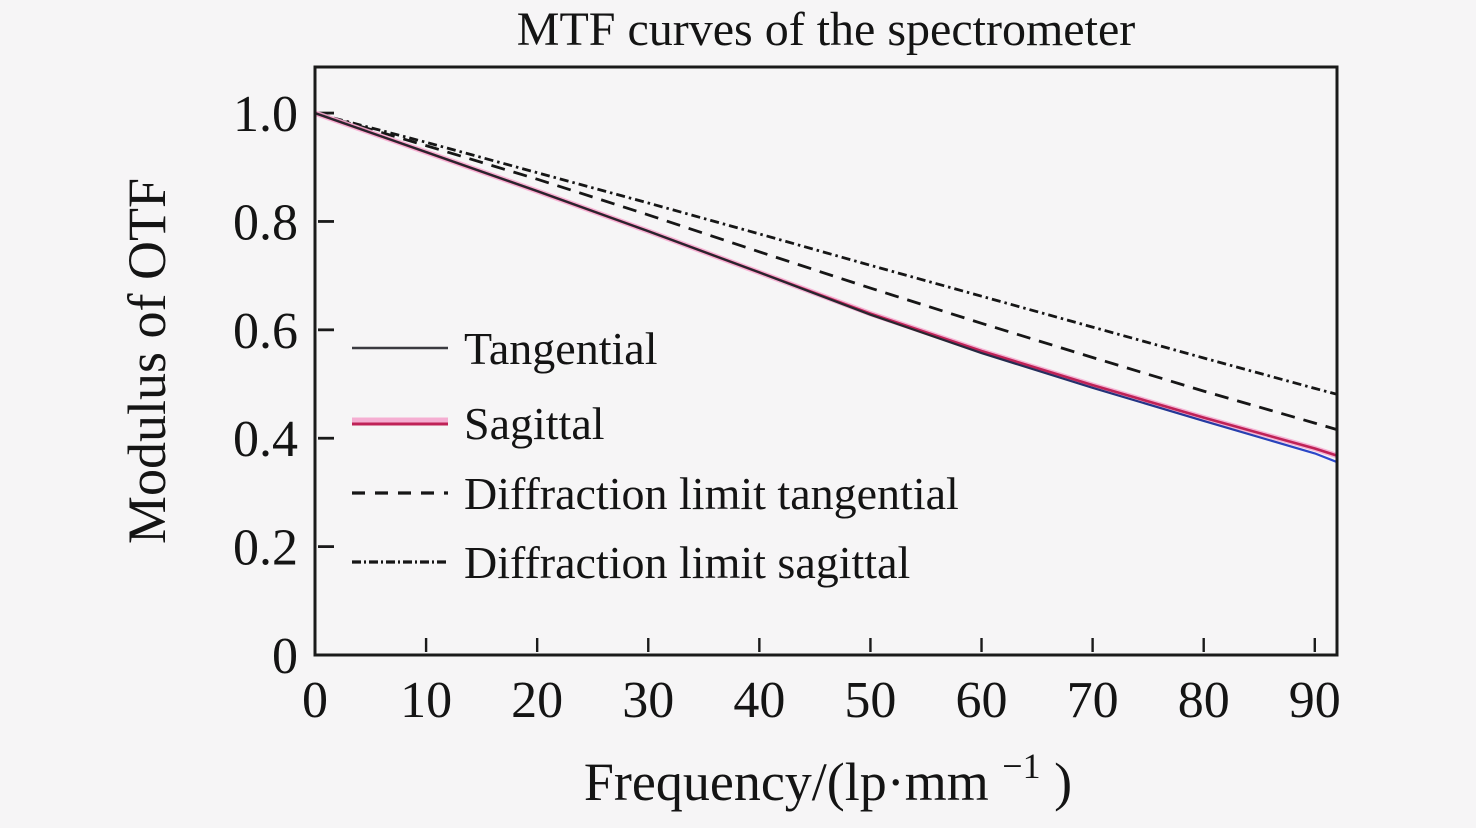 The width and height of the screenshot is (1476, 828). What do you see at coordinates (265, 114) in the screenshot?
I see `y-tick-label: 1.0` at bounding box center [265, 114].